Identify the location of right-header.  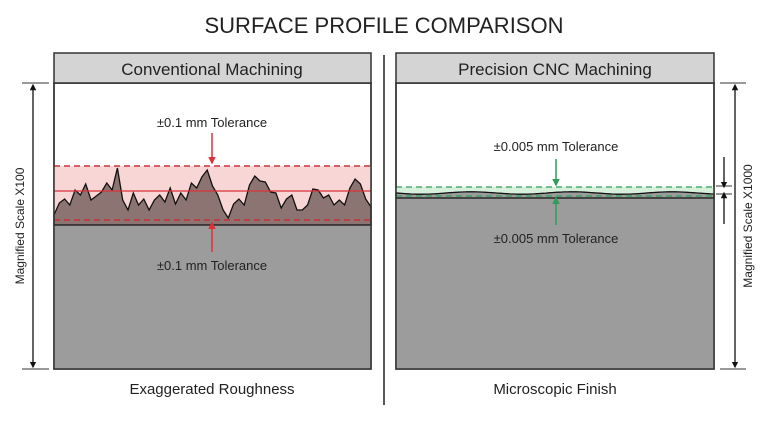
(555, 68).